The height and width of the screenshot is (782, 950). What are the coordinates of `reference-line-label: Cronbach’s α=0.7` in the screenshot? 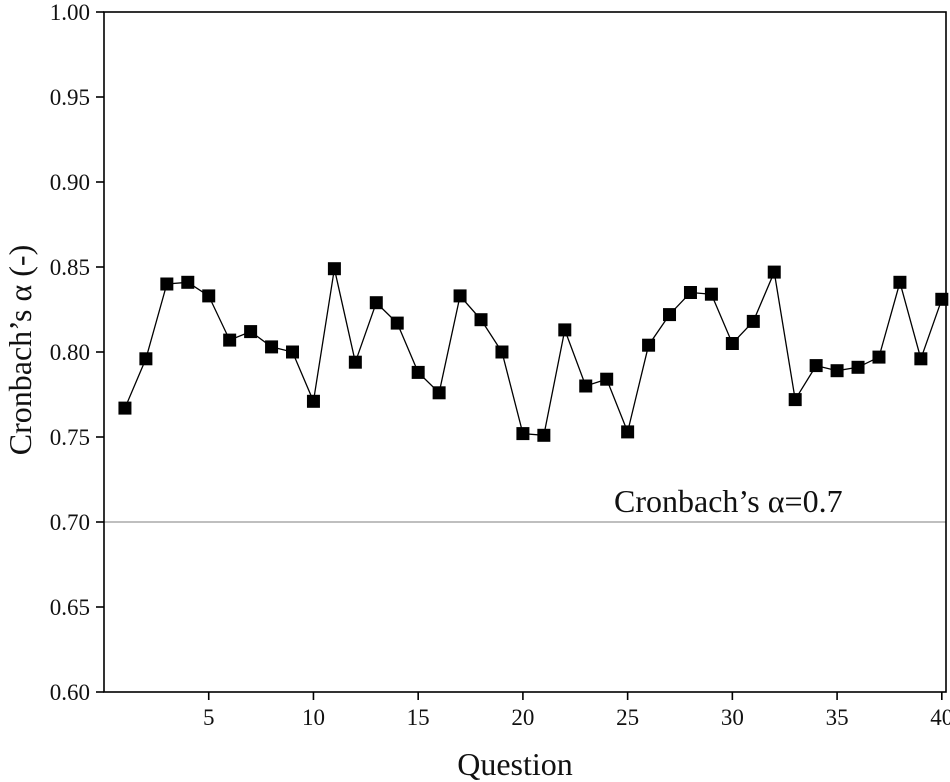 It's located at (728, 501).